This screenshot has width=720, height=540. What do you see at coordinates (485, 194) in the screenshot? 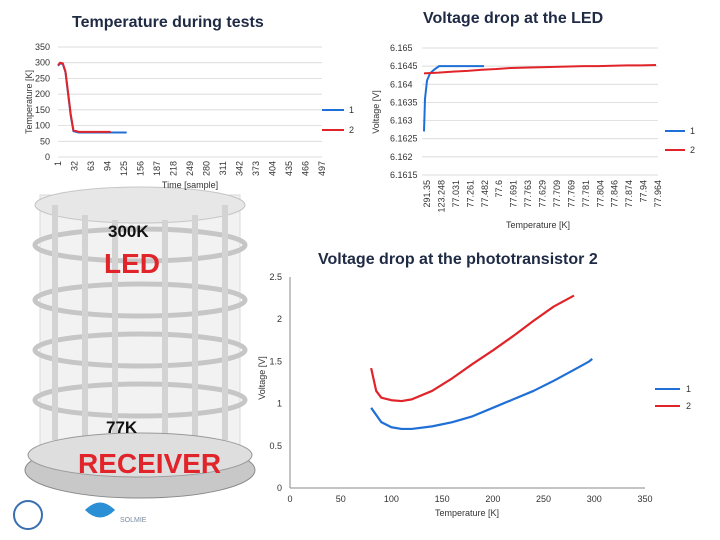
I see `c2-xtick-label: 77.482` at bounding box center [485, 194].